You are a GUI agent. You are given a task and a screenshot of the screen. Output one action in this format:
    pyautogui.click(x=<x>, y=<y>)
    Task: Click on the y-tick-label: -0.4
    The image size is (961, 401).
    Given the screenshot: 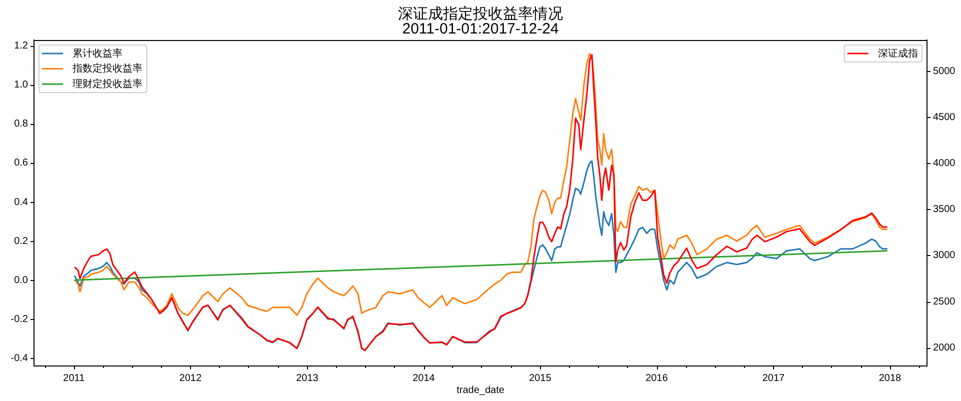 What is the action you would take?
    pyautogui.click(x=19, y=358)
    